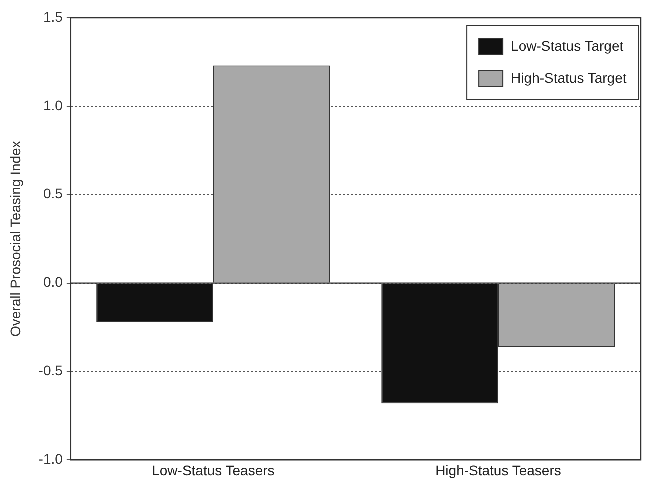 The height and width of the screenshot is (485, 647). What do you see at coordinates (567, 46) in the screenshot?
I see `legend-label: Low-Status Target` at bounding box center [567, 46].